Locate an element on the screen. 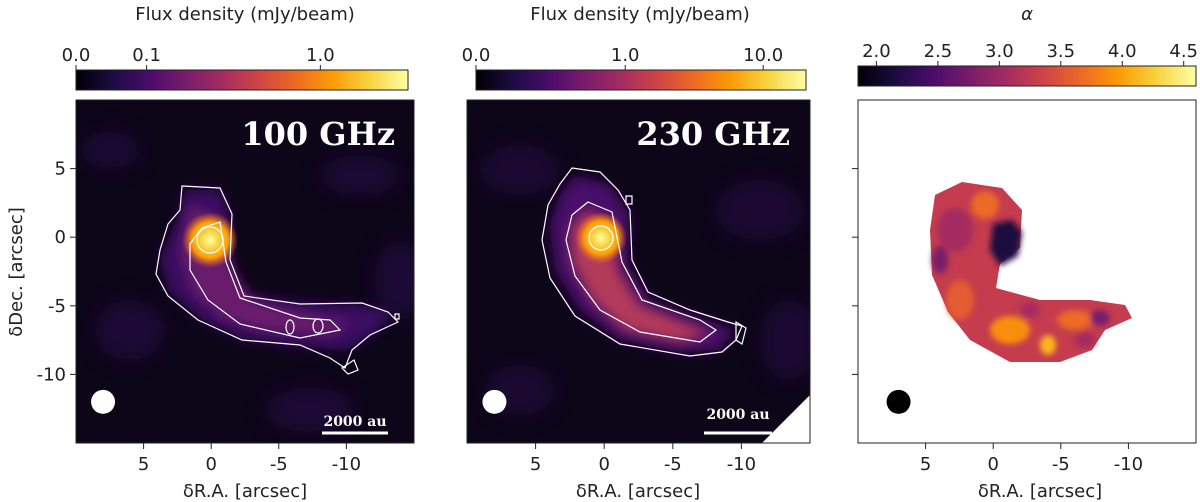 The height and width of the screenshot is (502, 1200). xlabel-100ghz: δR.A. [arcsec] is located at coordinates (245, 491).